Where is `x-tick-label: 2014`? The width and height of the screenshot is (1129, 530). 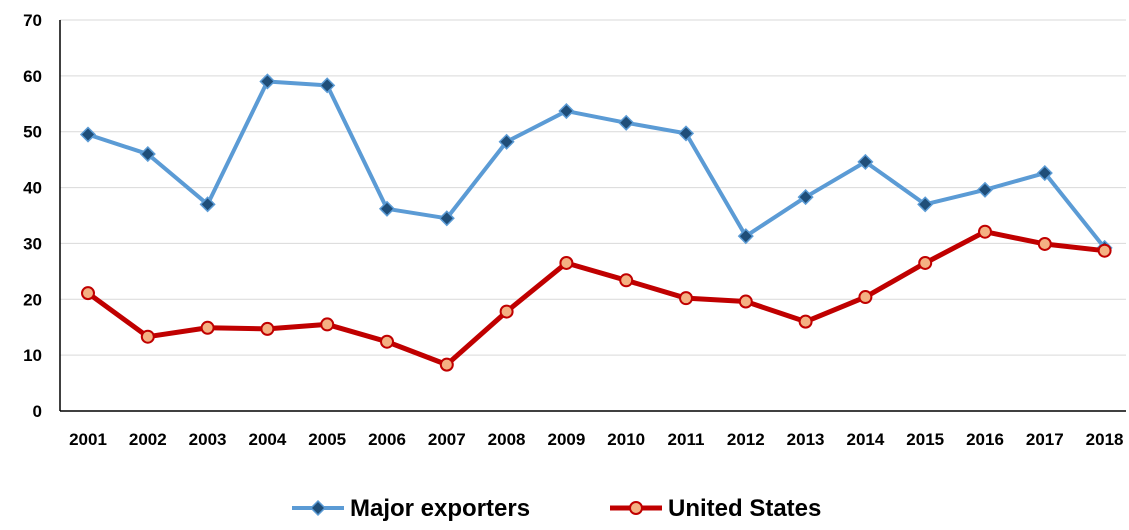 x-tick-label: 2014 is located at coordinates (865, 439).